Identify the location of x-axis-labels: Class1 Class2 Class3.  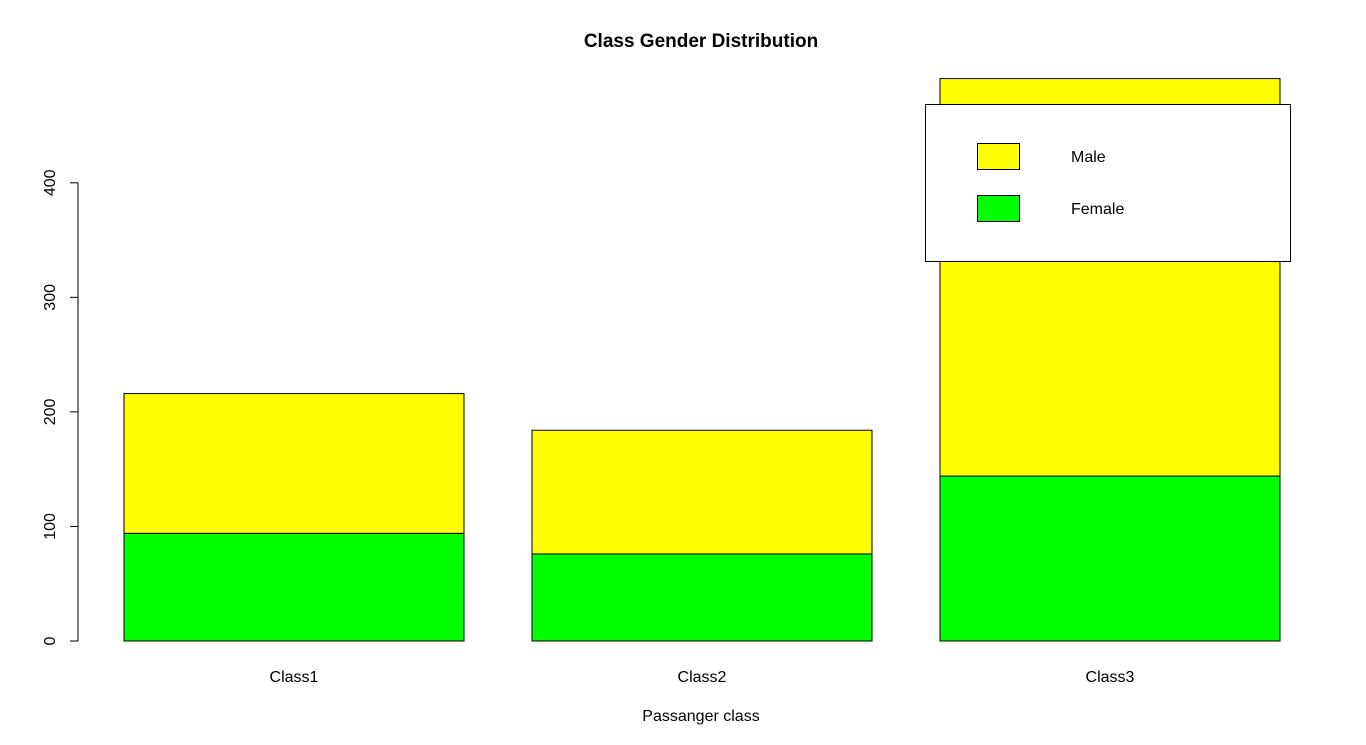
(702, 677).